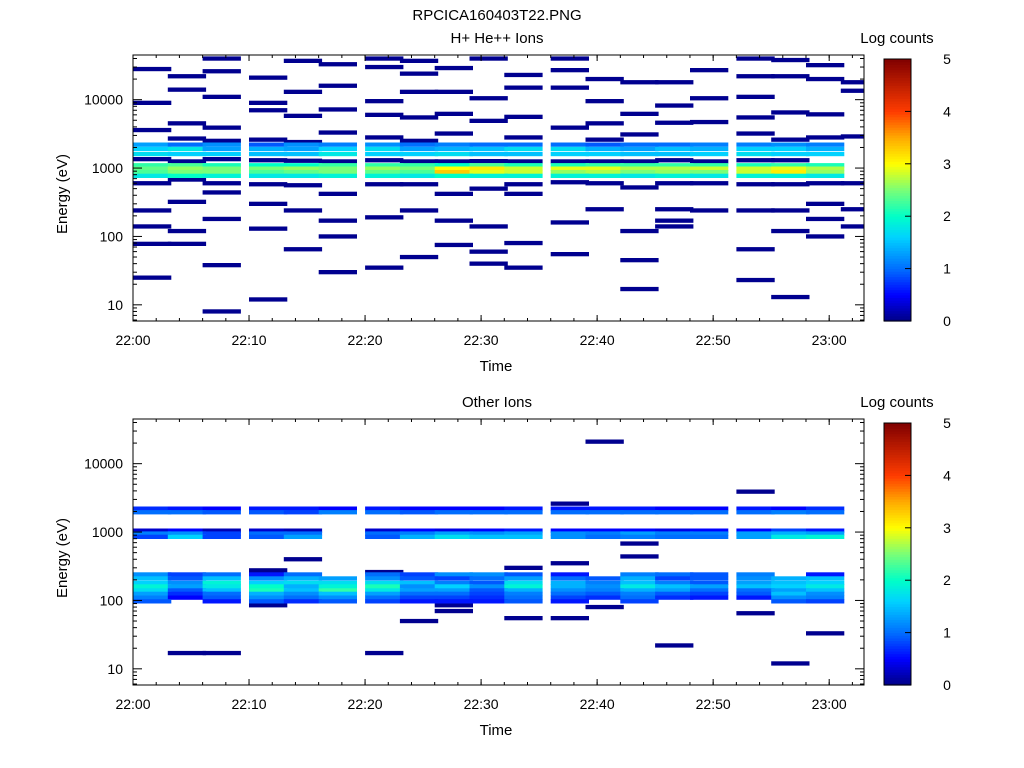  Describe the element at coordinates (115, 305) in the screenshot. I see `y-tick-label: 10` at that location.